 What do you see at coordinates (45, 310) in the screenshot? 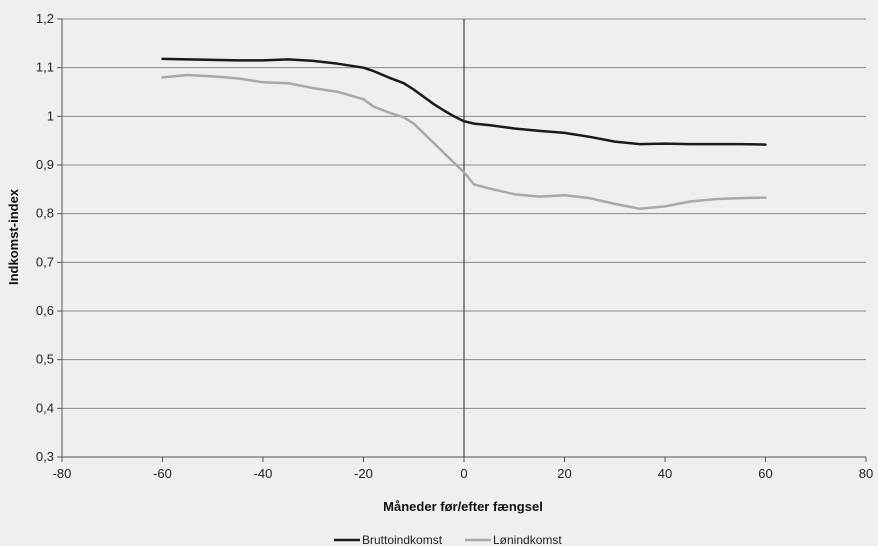
I see `y-tick-label-3: 0,6` at bounding box center [45, 310].